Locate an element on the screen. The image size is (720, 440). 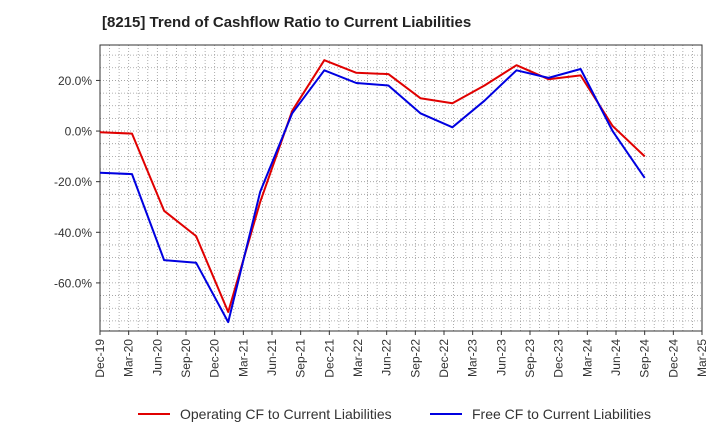
x-tick-label: Dec-24 is located at coordinates (673, 358).